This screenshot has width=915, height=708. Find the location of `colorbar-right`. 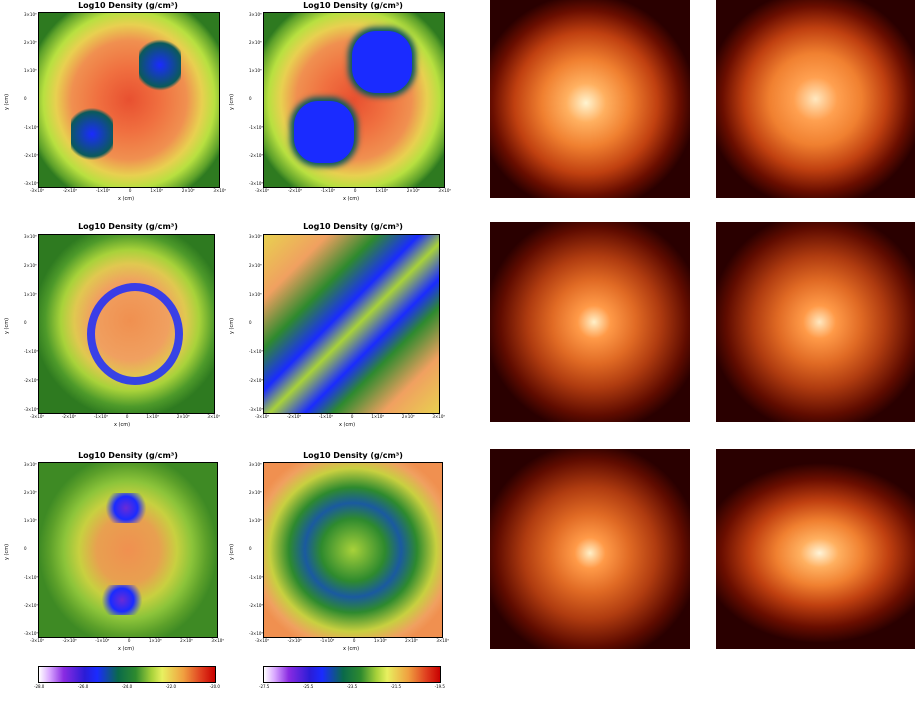

colorbar-right is located at coordinates (352, 674).